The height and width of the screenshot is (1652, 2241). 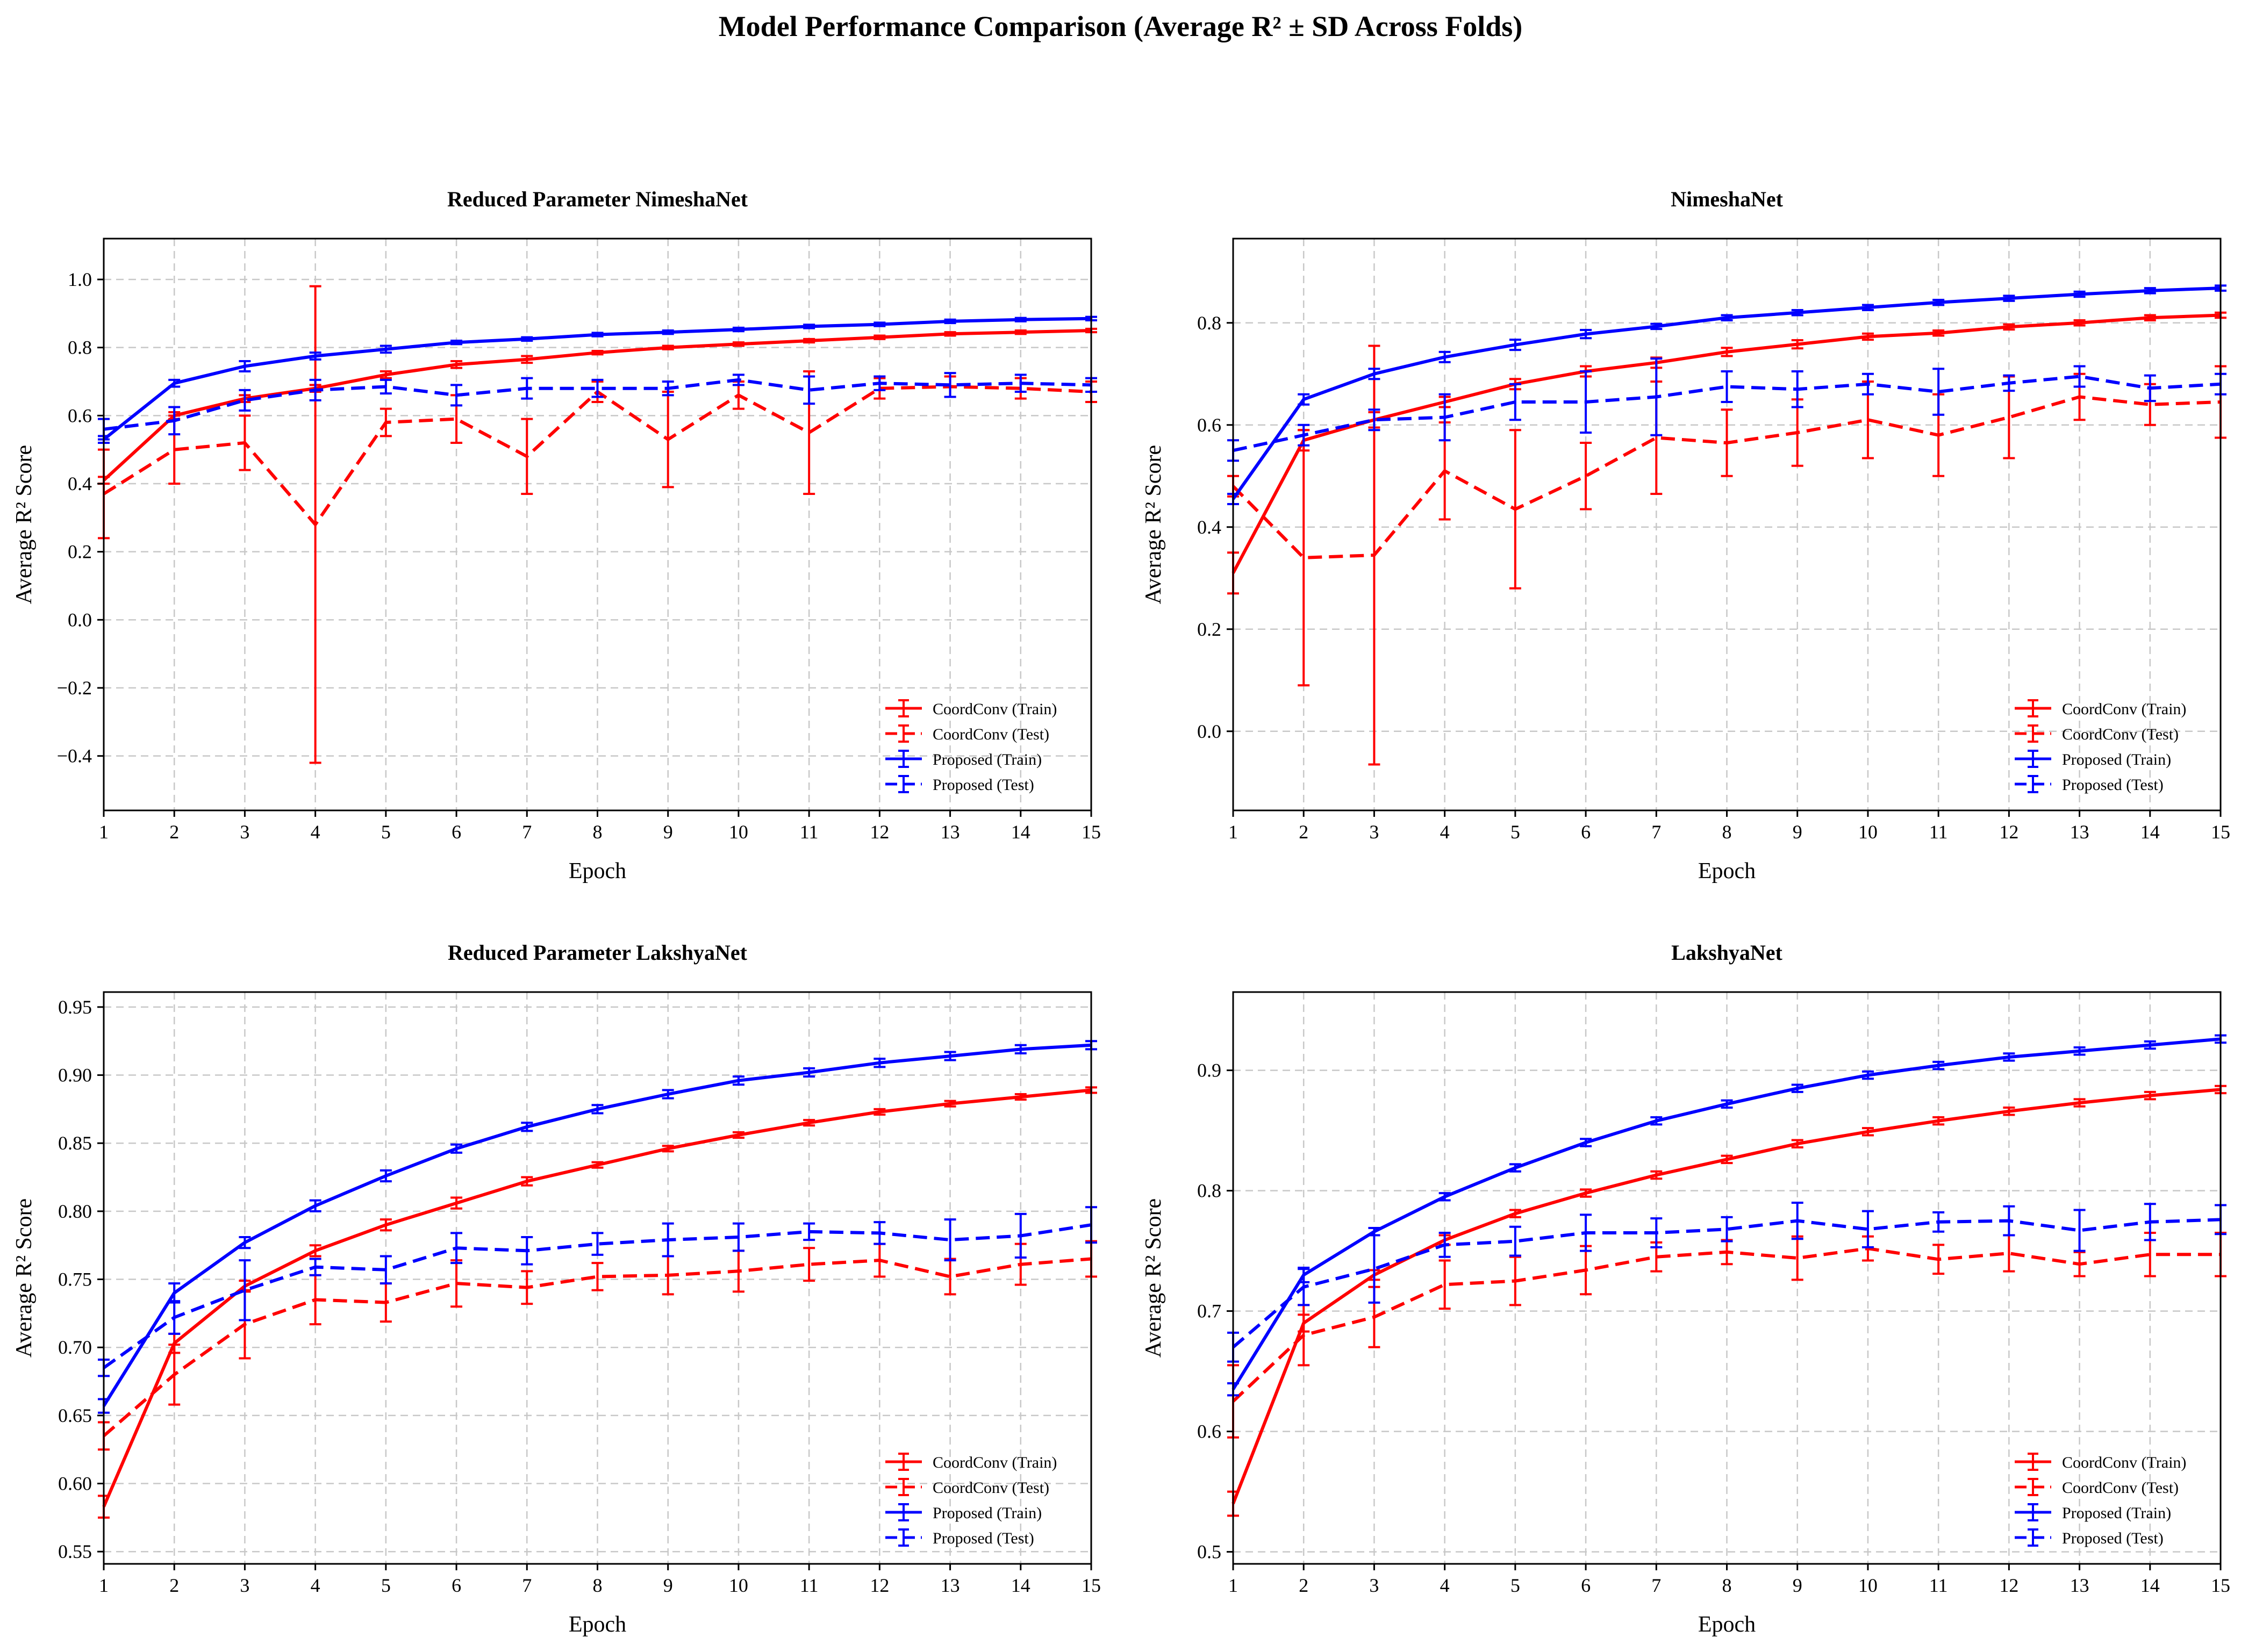 What do you see at coordinates (1209, 527) in the screenshot?
I see `y-tick-label: 0.4` at bounding box center [1209, 527].